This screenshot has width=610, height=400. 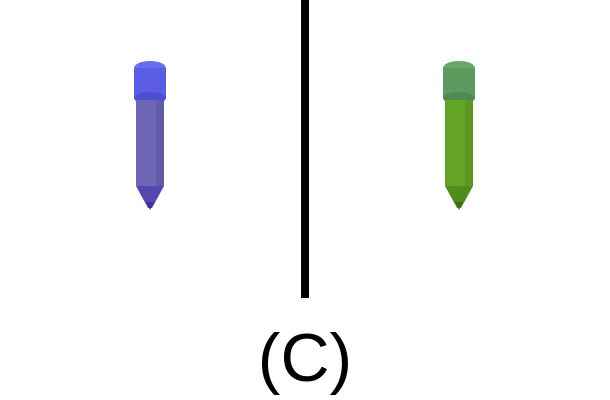 I want to click on green-crayon-icon, so click(x=459, y=136).